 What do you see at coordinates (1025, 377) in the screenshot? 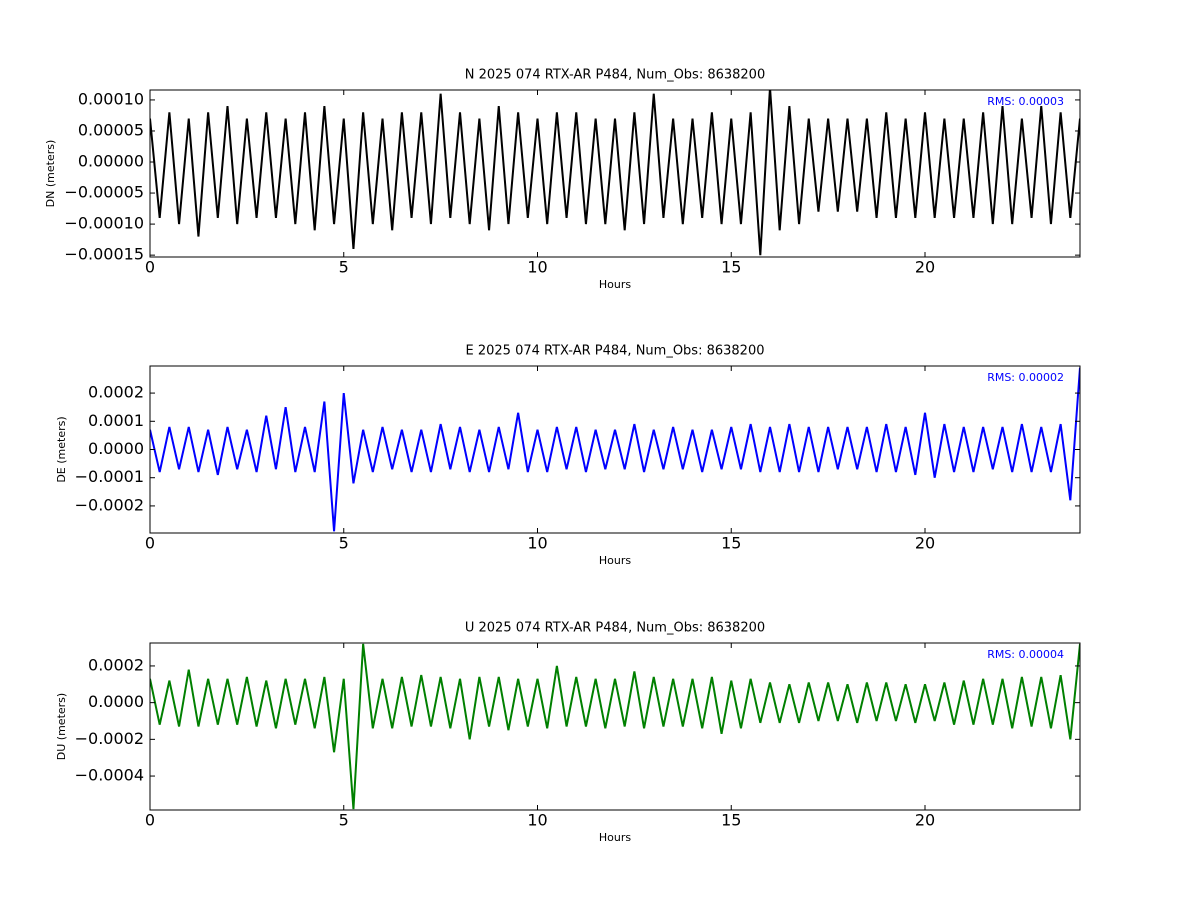
I see `rms-annotation: RMS: 0.00002` at bounding box center [1025, 377].